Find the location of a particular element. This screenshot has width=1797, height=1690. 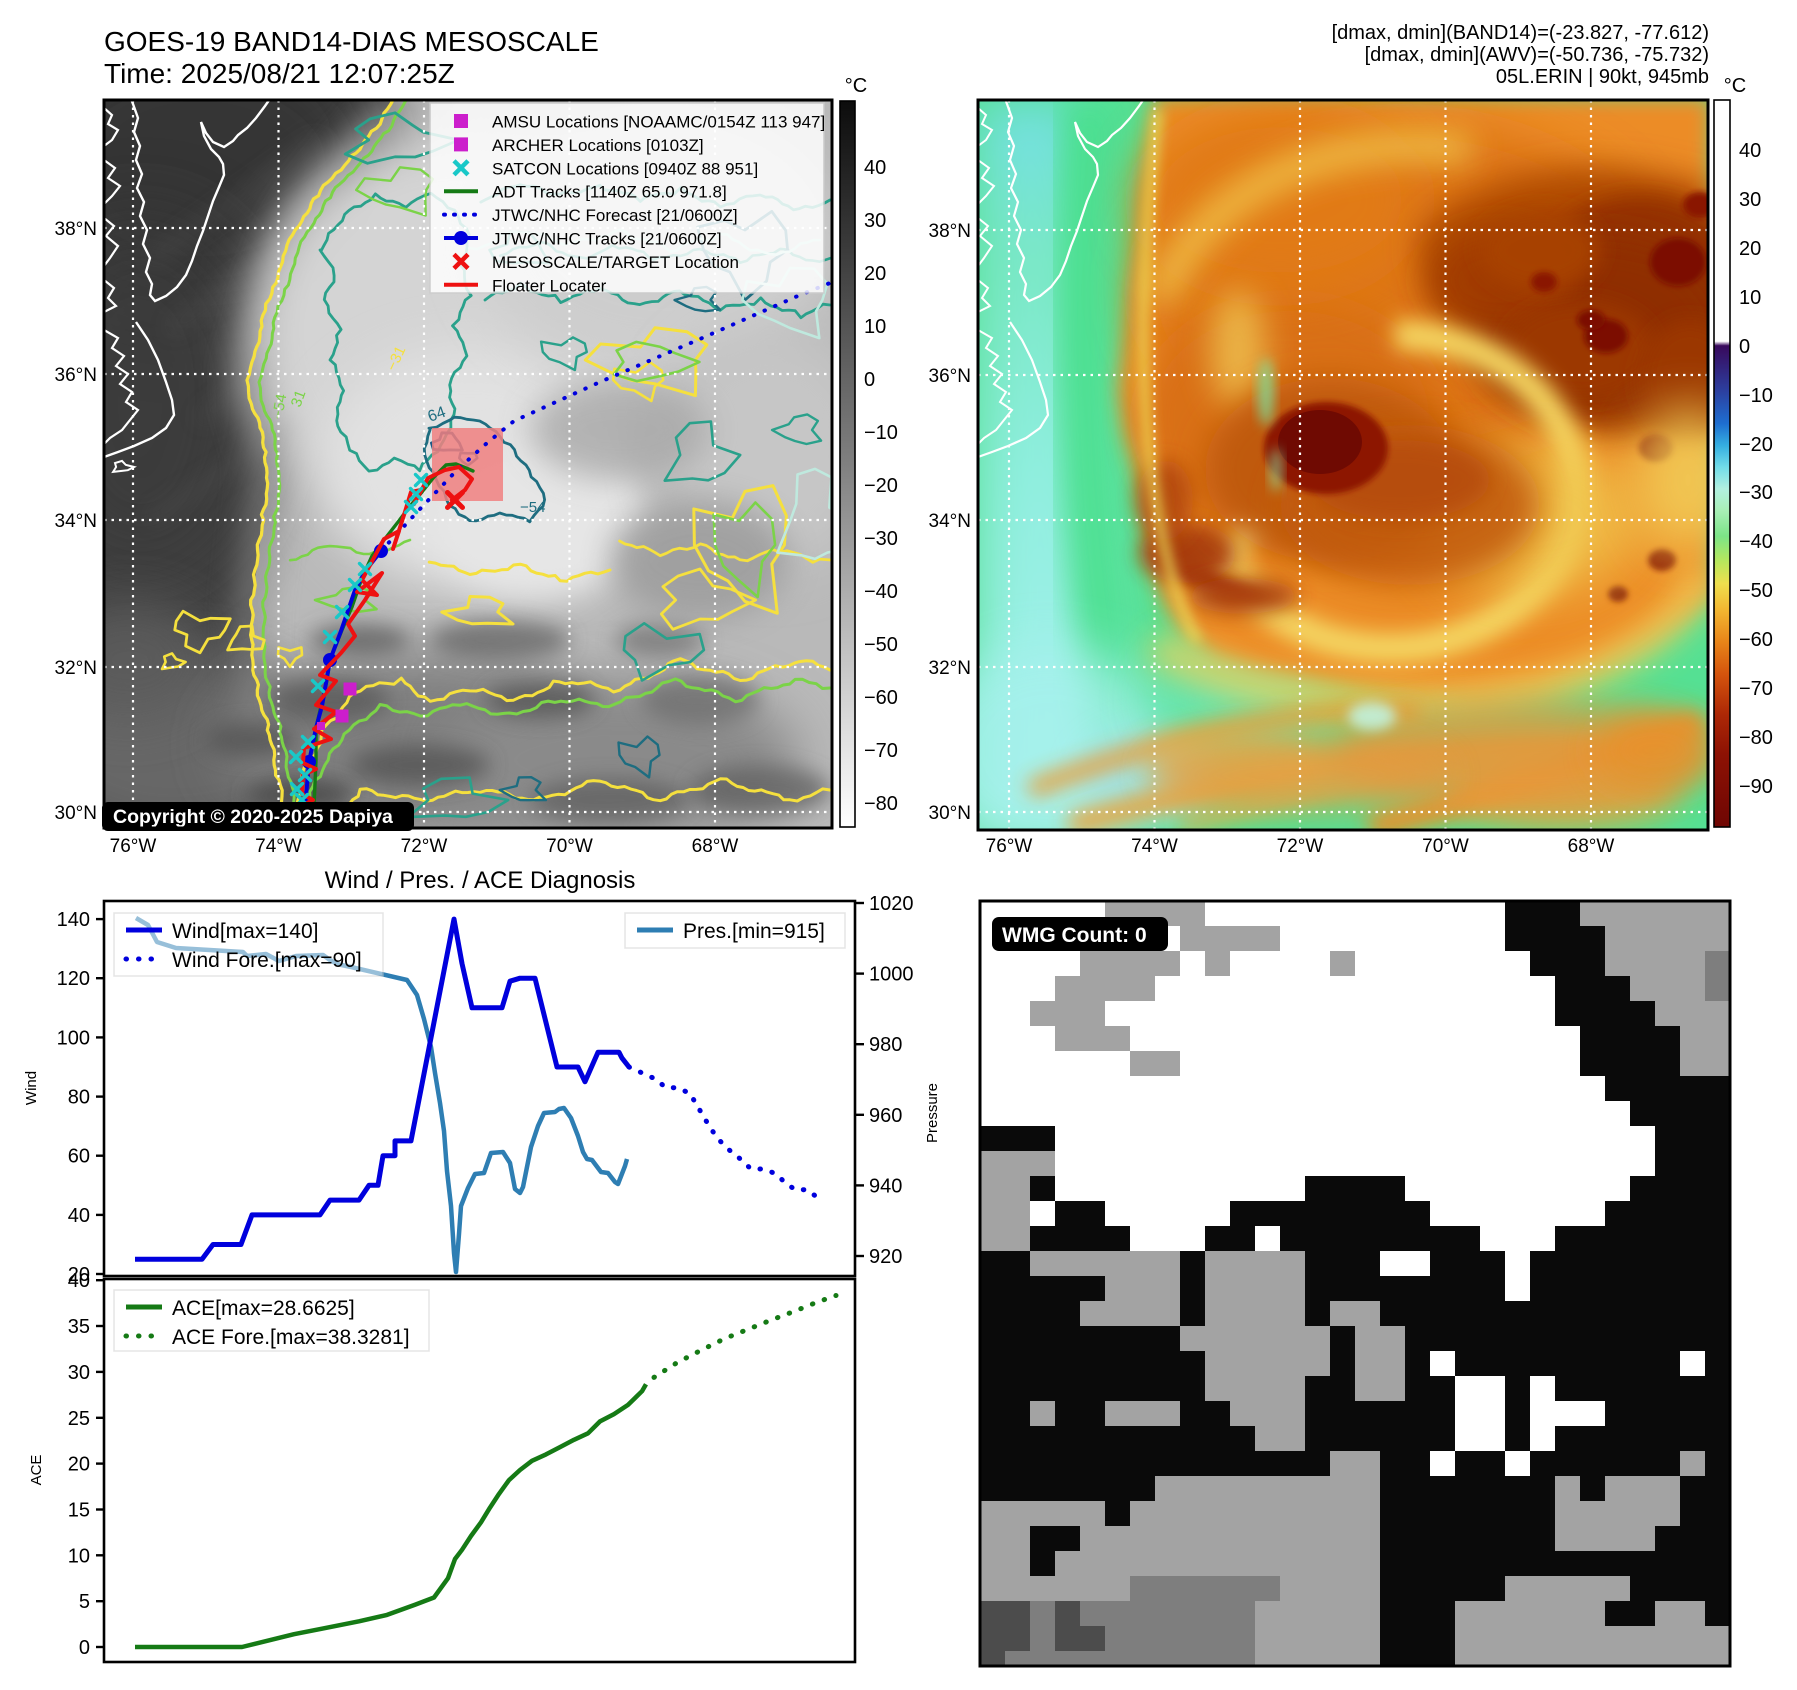

svg-text: ARCHER Locations [0103Z] is located at coordinates (598, 145).